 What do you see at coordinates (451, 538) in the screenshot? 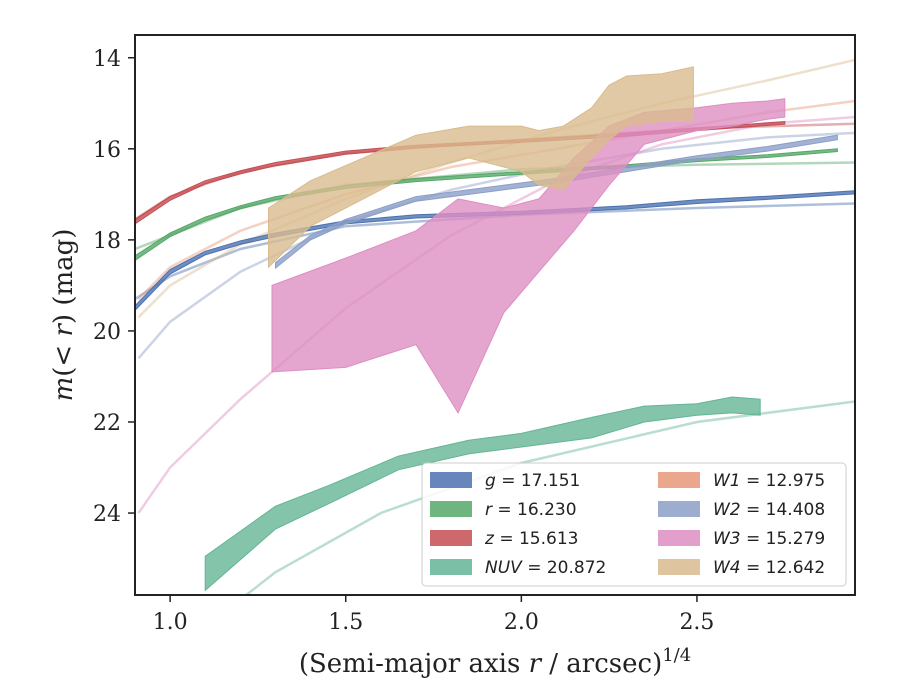
I see `legend-swatch-z` at bounding box center [451, 538].